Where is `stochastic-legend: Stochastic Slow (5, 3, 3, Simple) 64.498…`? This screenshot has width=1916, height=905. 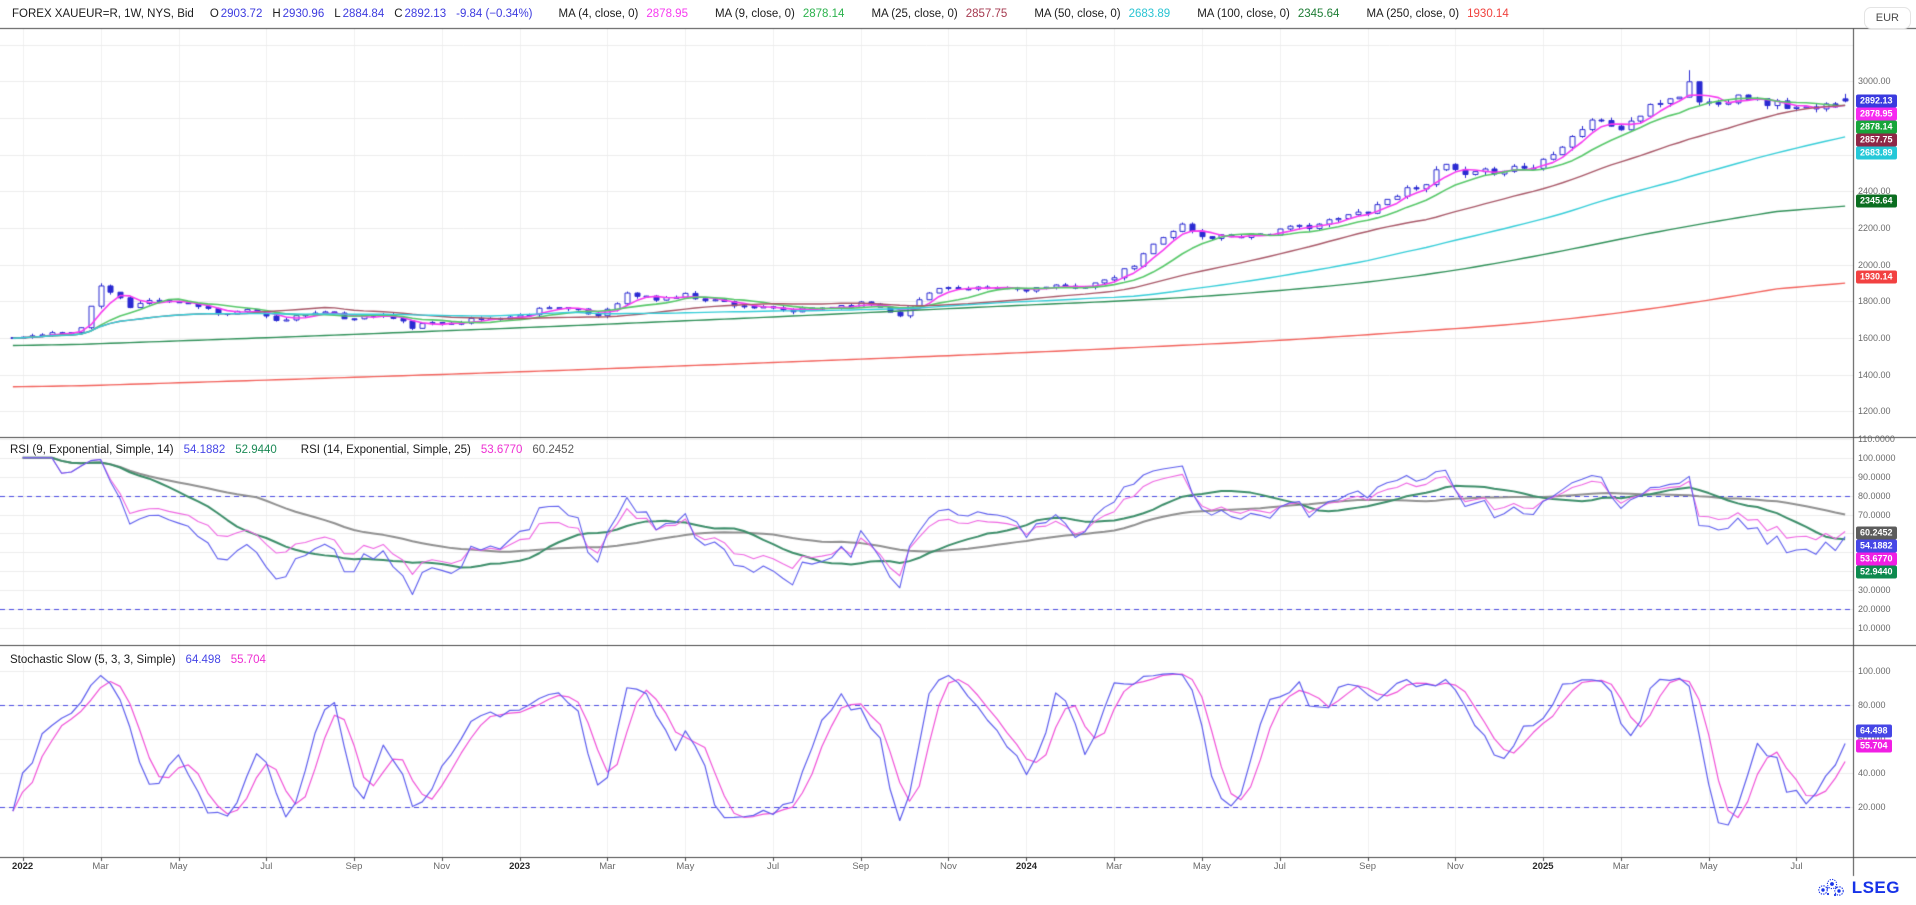
stochastic-legend: Stochastic Slow (5, 3, 3, Simple) 64.498… is located at coordinates (138, 660).